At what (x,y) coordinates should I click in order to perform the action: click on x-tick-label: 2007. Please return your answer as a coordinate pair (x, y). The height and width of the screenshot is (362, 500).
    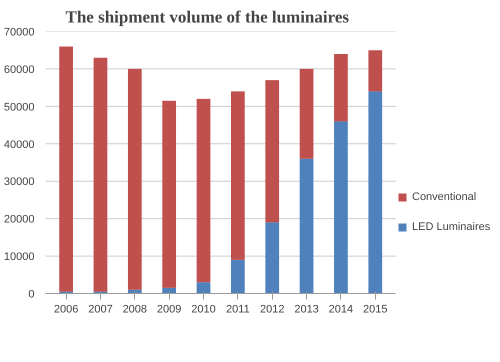
    Looking at the image, I should click on (100, 310).